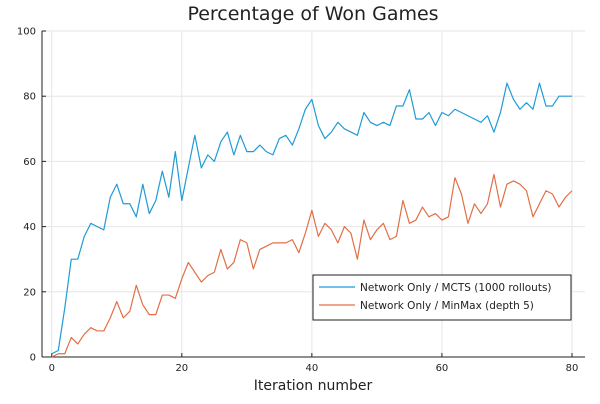 The image size is (600, 404). Describe the element at coordinates (442, 368) in the screenshot. I see `x-tick-label: 60` at that location.